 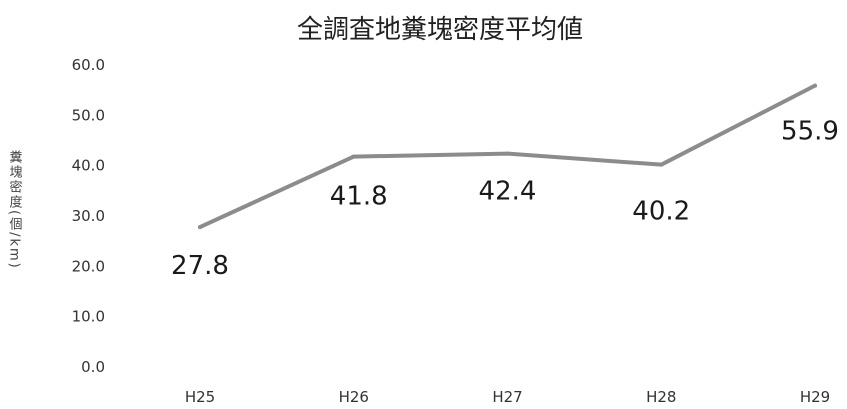 What do you see at coordinates (661, 212) in the screenshot?
I see `data-label: 40.2` at bounding box center [661, 212].